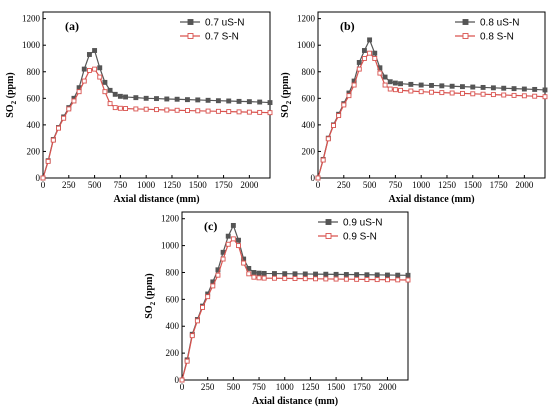 This screenshot has width=550, height=413. I want to click on y-axis-label: SO2 (ppm), so click(286, 94).